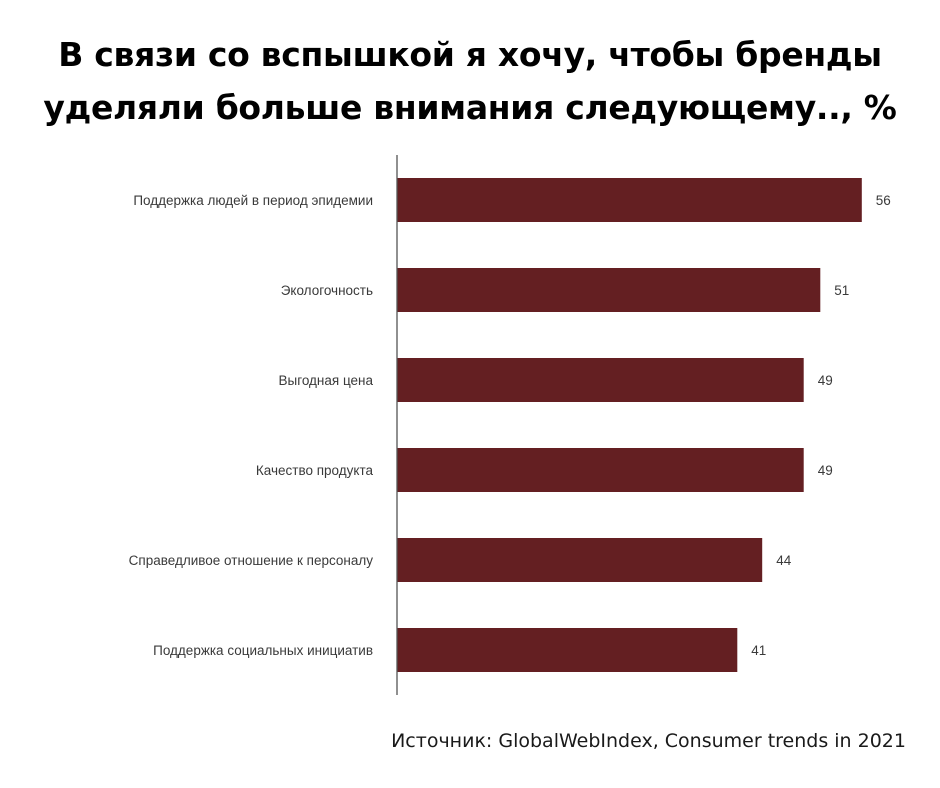 The image size is (940, 788). Describe the element at coordinates (251, 560) in the screenshot. I see `category-label-4: Справедливое отношение к персоналу` at that location.